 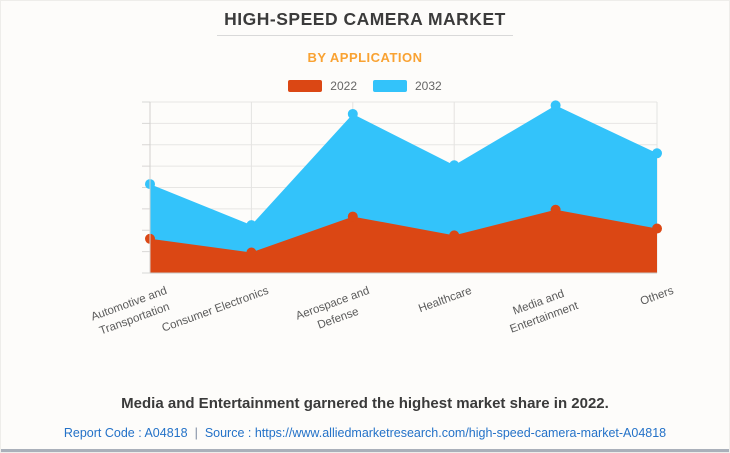 What do you see at coordinates (365, 86) in the screenshot?
I see `legend: 2022 2032` at bounding box center [365, 86].